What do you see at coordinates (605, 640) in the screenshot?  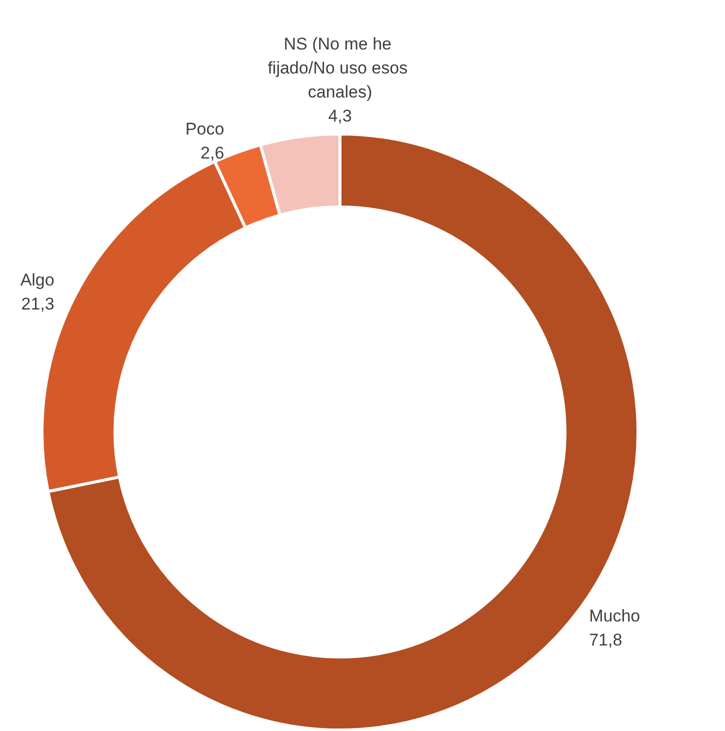 I see `data-label: 71,8` at bounding box center [605, 640].